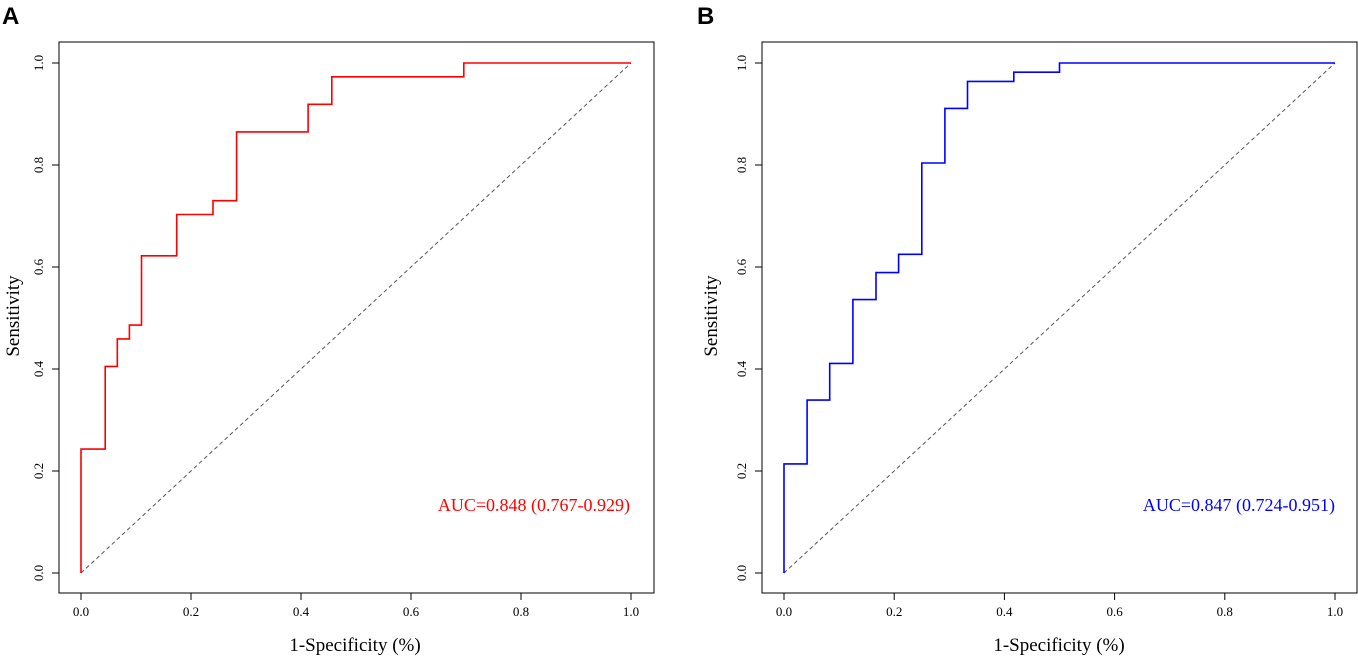 The width and height of the screenshot is (1358, 656). Describe the element at coordinates (356, 605) in the screenshot. I see `panel-a-x-axis: 0.0 0.2 0.4 0.6 0.8 1.0` at that location.